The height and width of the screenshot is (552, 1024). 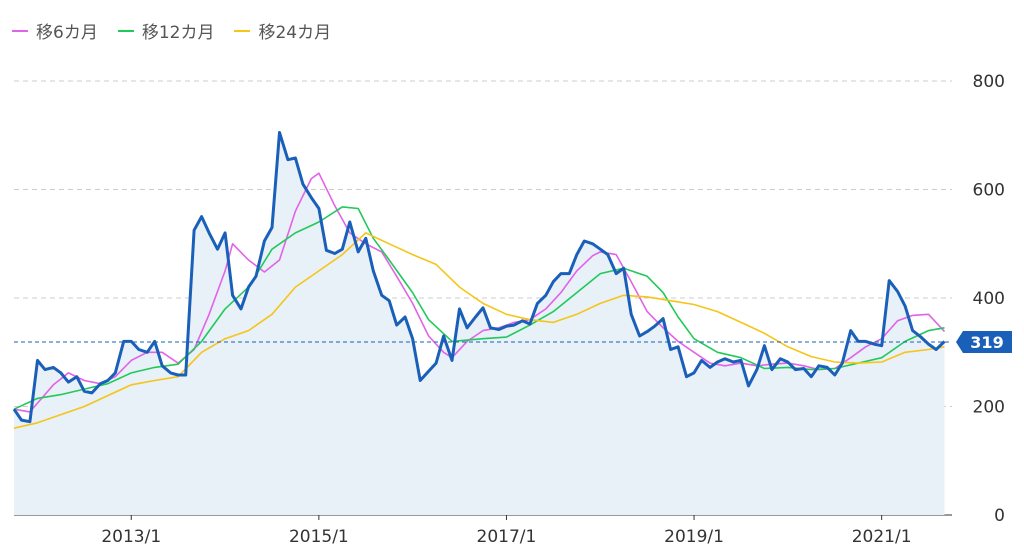 I want to click on x-tick-label-2015/1: 2015/1, so click(x=319, y=537).